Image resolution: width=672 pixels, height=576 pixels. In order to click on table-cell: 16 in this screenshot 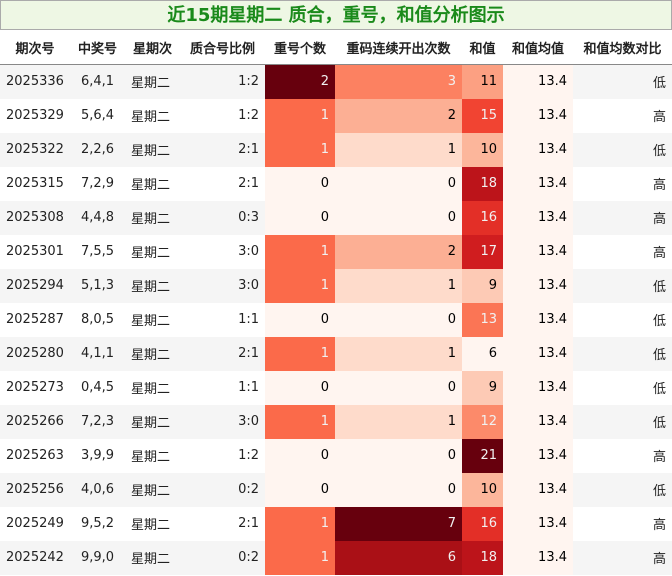, I will do `click(482, 217)`.